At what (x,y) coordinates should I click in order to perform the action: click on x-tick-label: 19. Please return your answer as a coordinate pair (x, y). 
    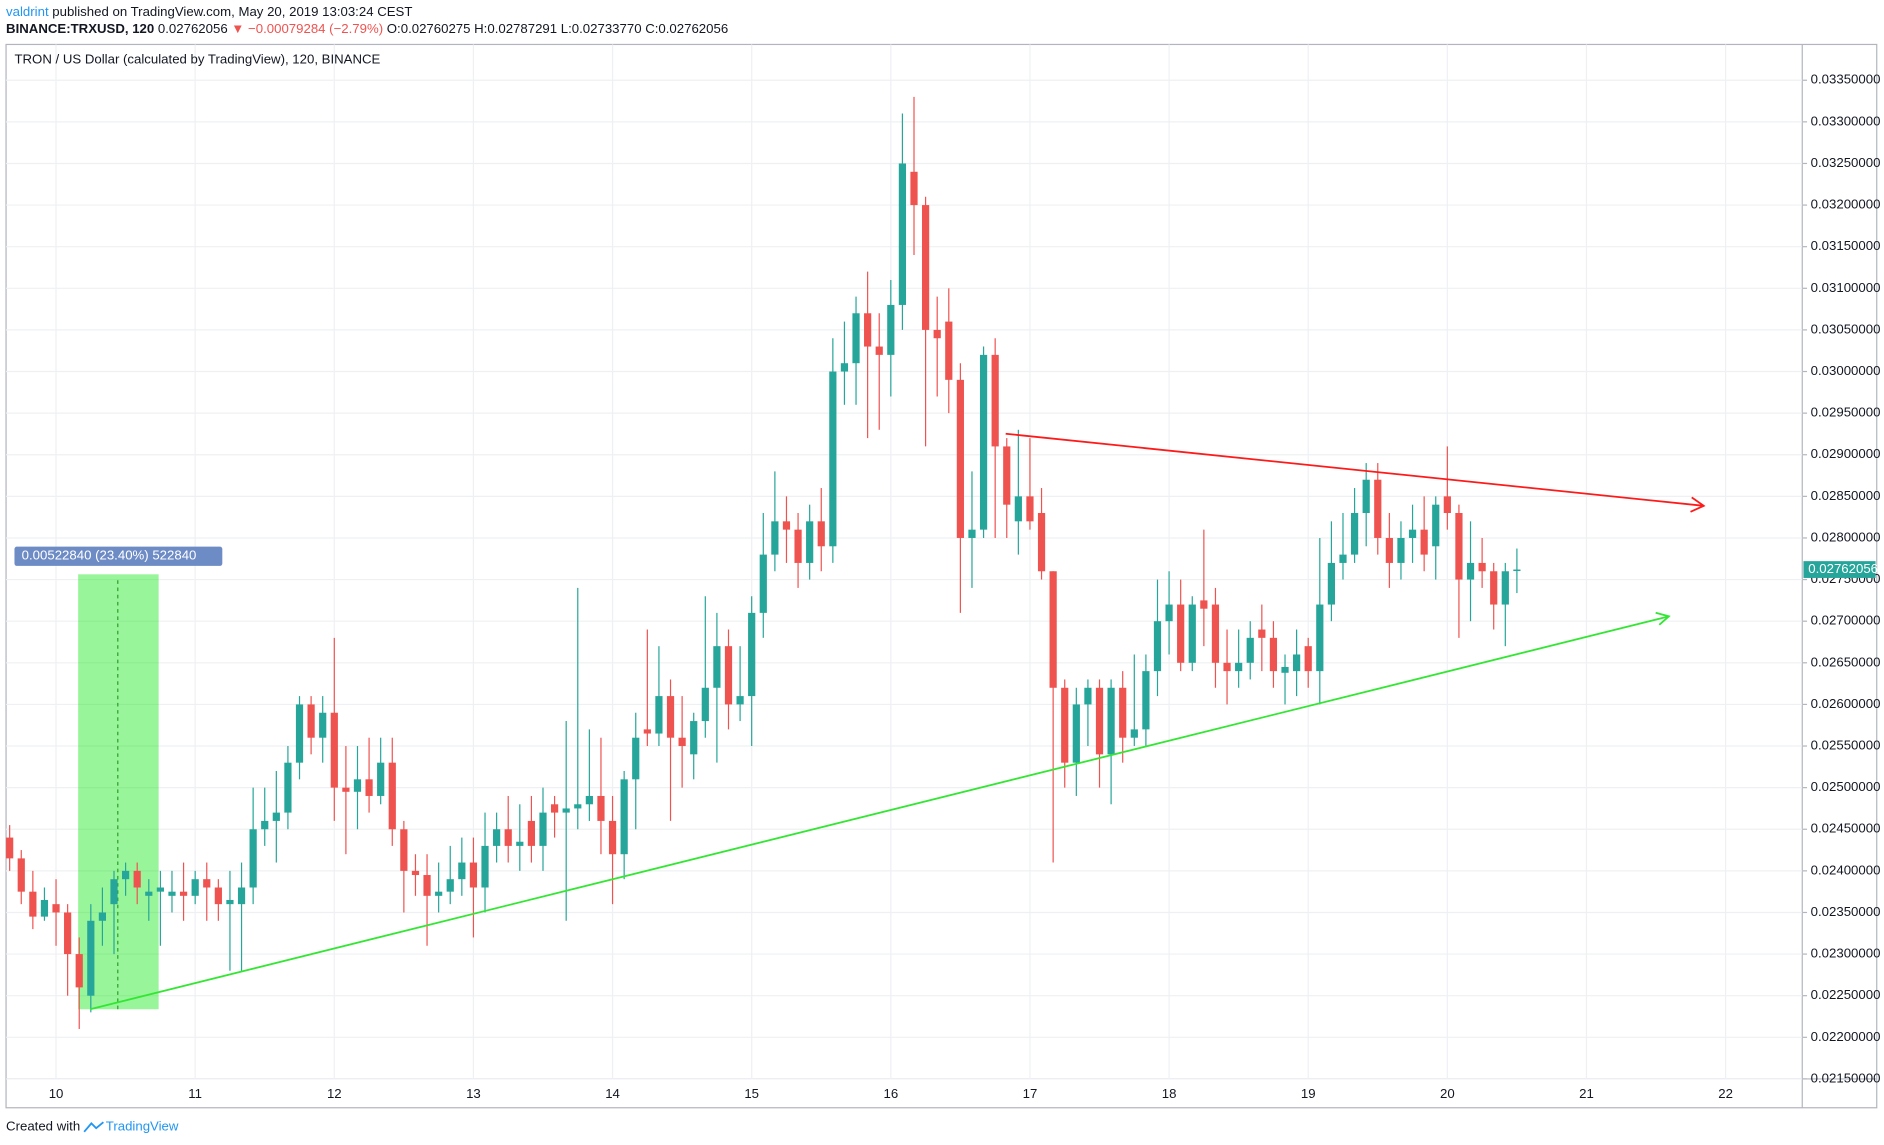
    Looking at the image, I should click on (1308, 1093).